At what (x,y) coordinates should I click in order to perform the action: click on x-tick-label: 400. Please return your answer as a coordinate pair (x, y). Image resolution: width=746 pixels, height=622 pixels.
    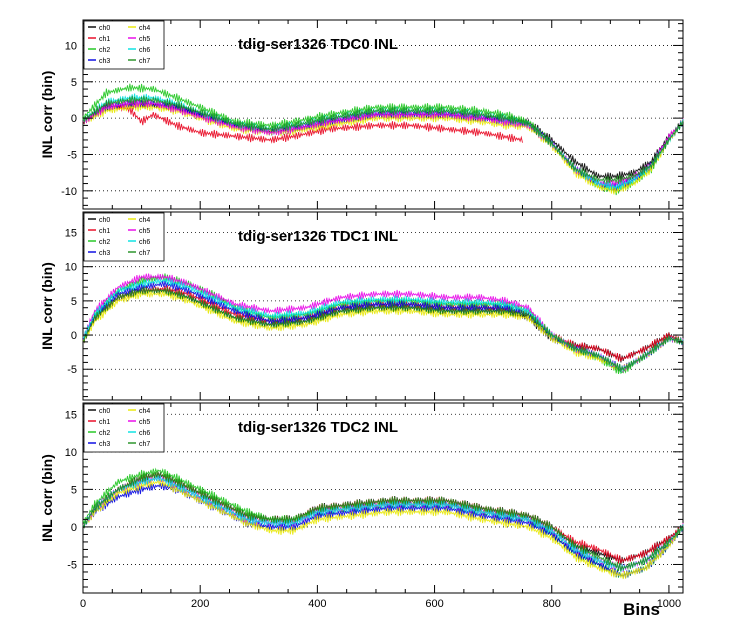
    Looking at the image, I should click on (317, 604).